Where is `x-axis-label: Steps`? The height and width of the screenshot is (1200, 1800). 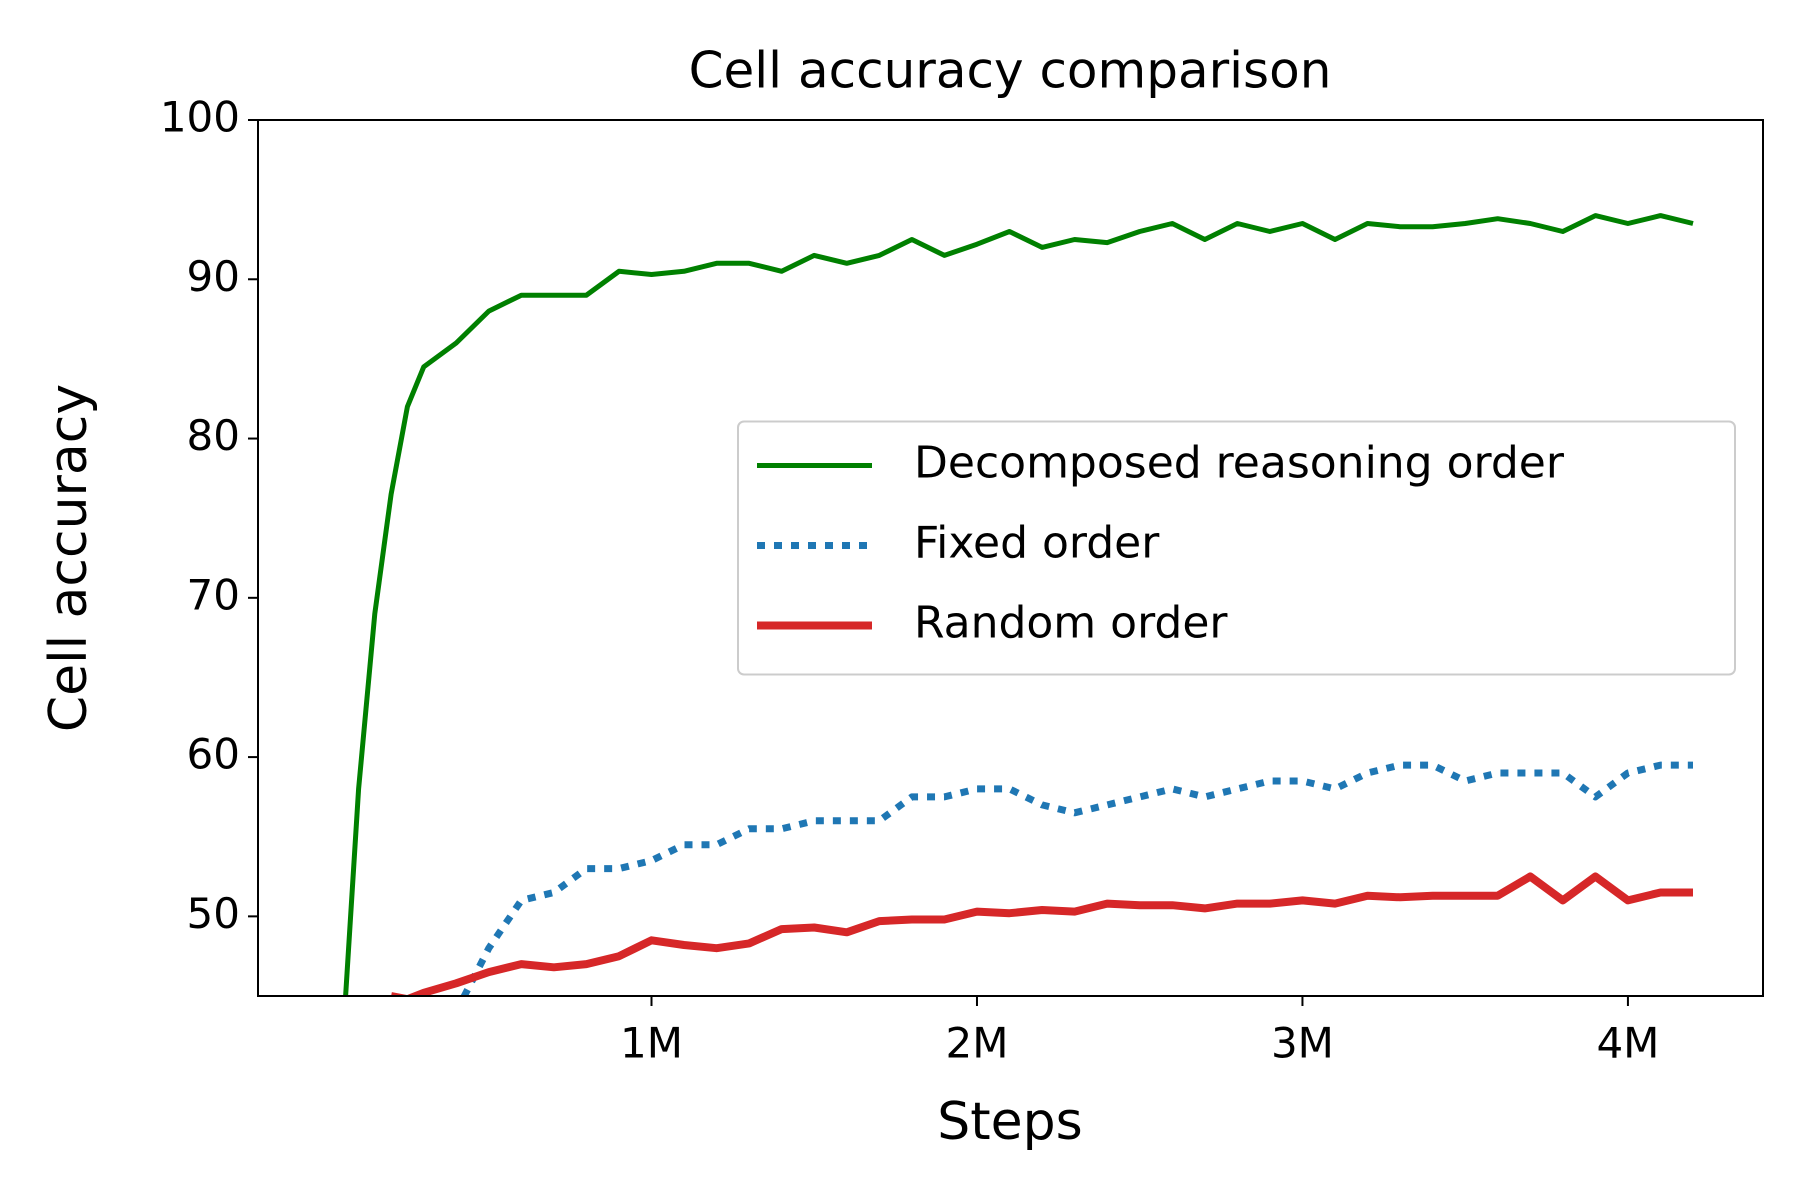 x-axis-label: Steps is located at coordinates (1010, 1122).